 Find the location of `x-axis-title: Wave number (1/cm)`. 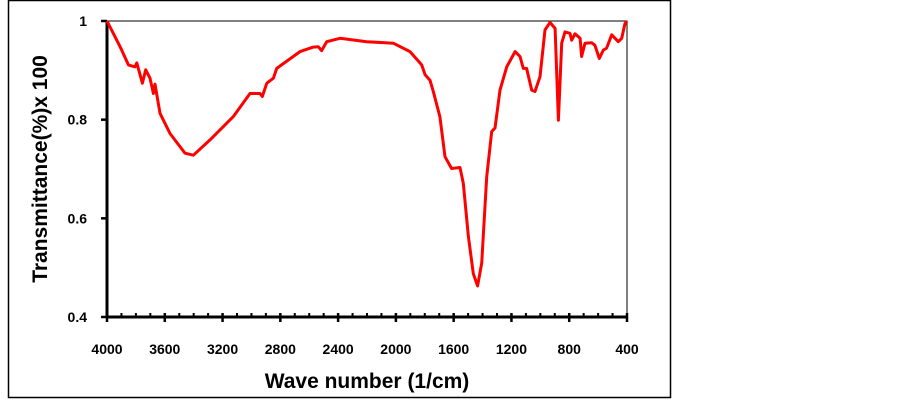

x-axis-title: Wave number (1/cm) is located at coordinates (367, 381).